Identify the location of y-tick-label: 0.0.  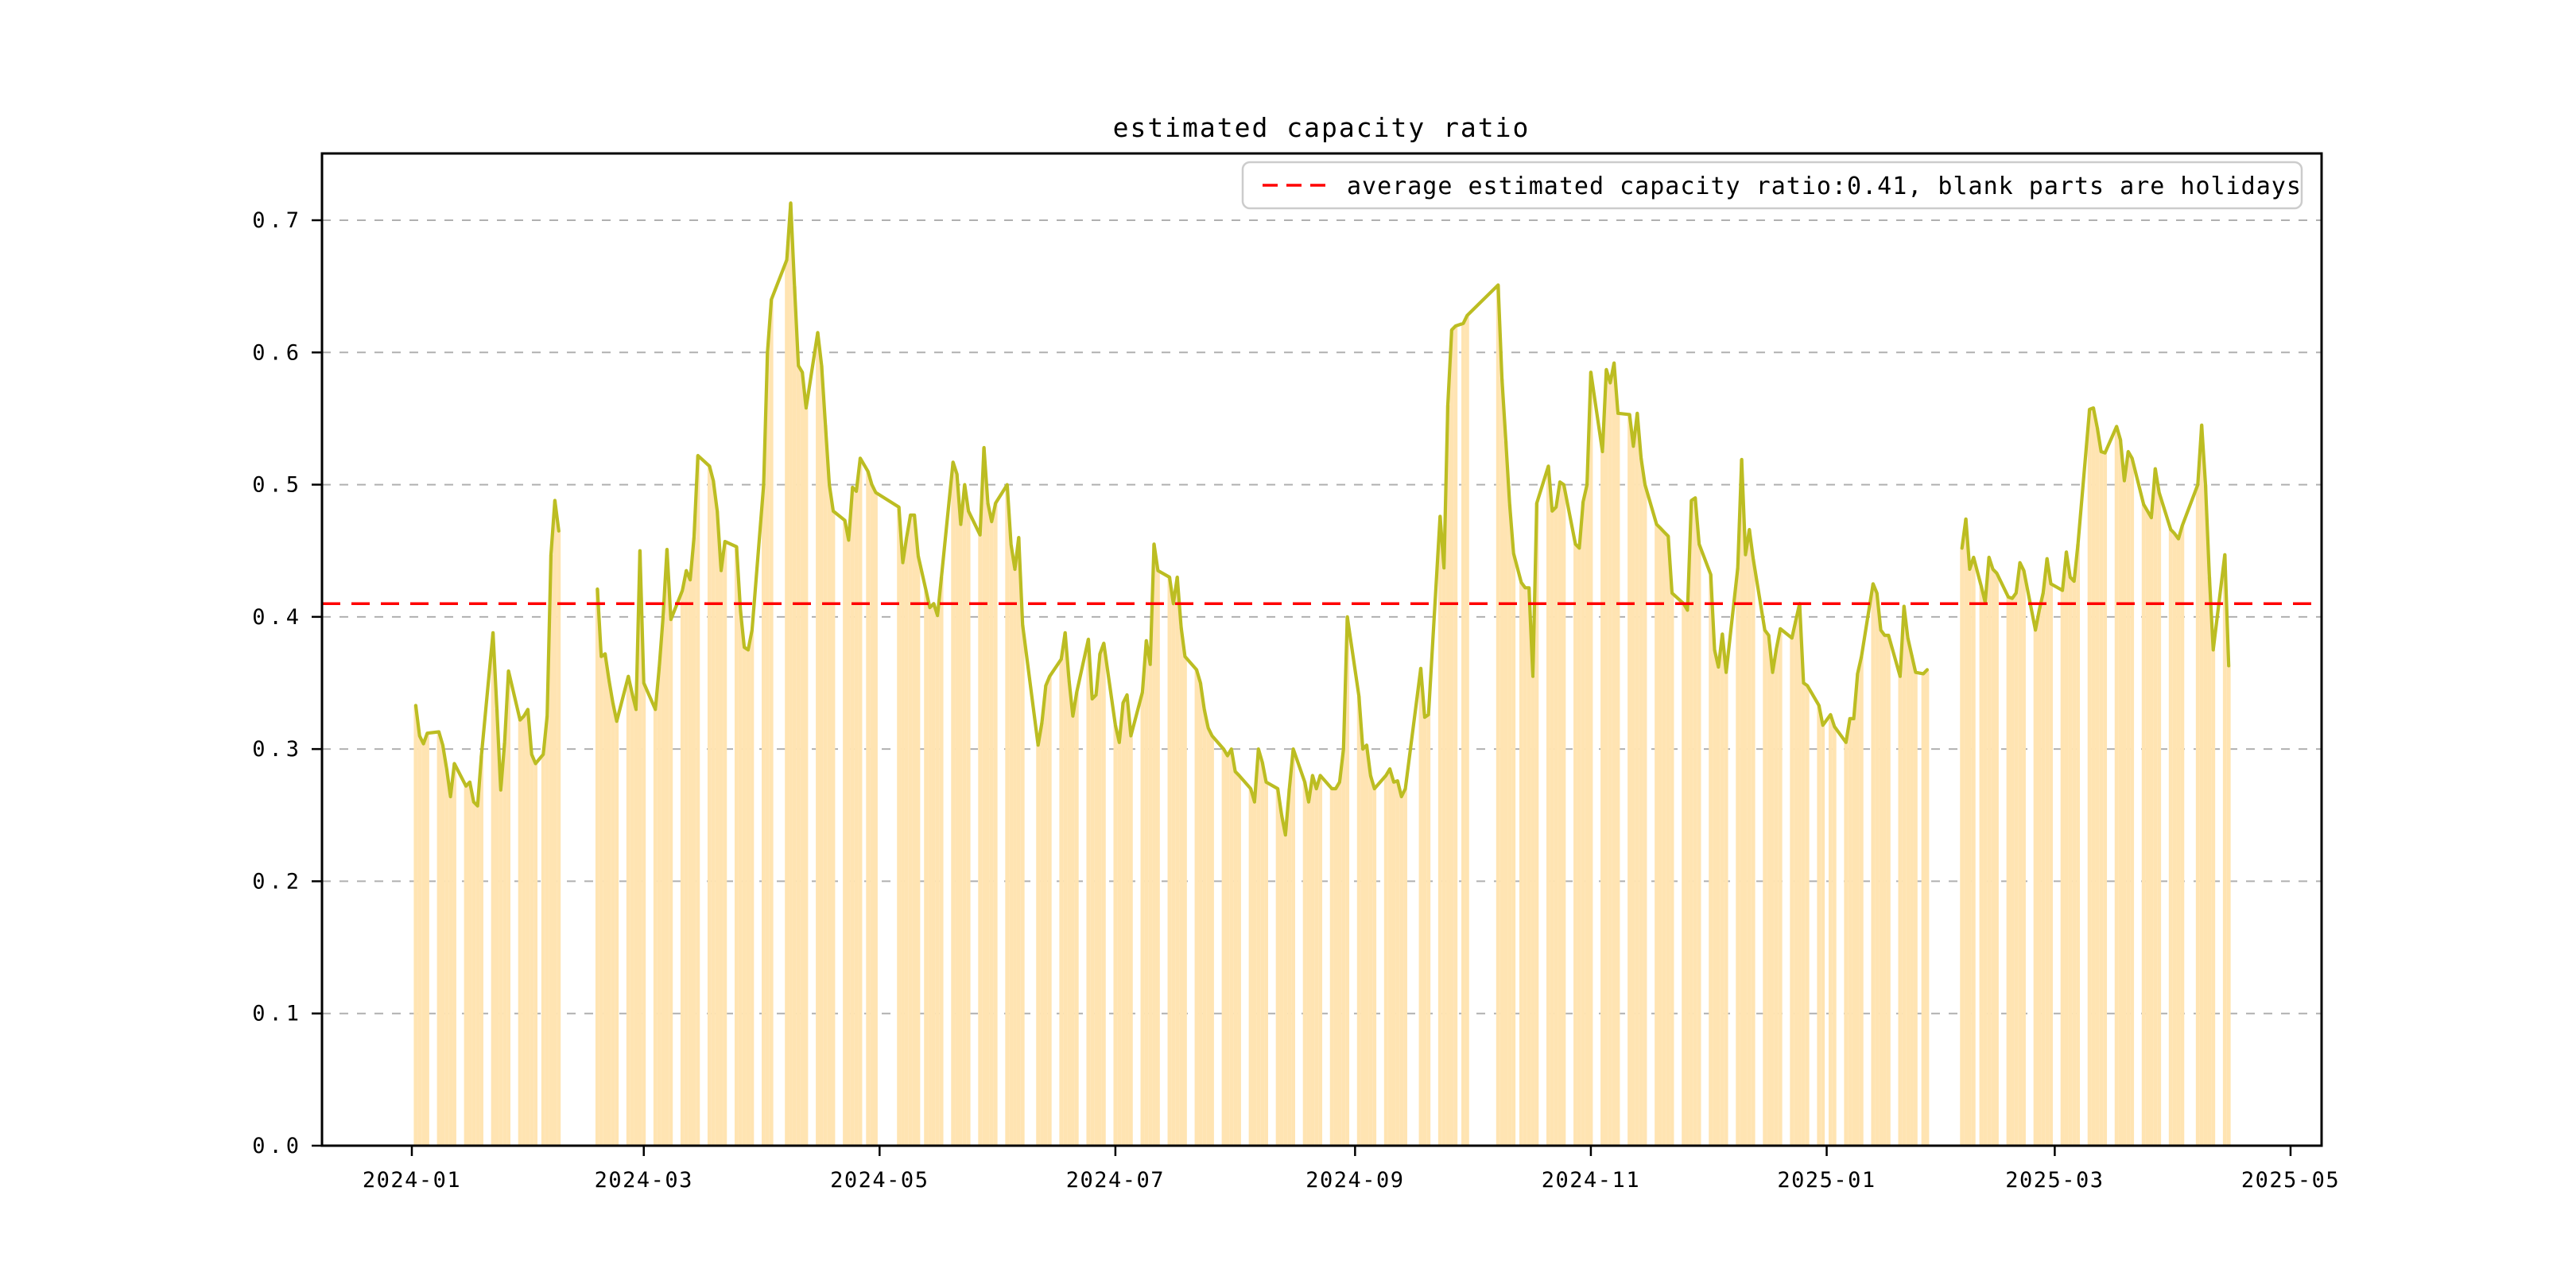
(277, 1146).